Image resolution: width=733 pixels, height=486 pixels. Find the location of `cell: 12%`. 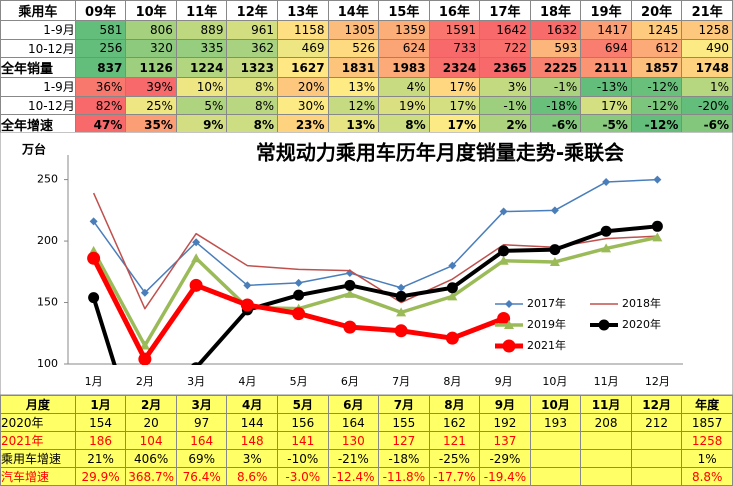

cell: 12% is located at coordinates (353, 105).